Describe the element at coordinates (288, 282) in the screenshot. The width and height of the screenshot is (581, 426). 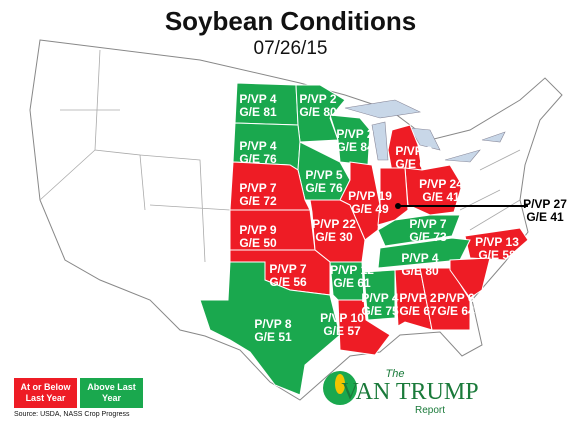
I see `region-ge: G/E 56` at that location.